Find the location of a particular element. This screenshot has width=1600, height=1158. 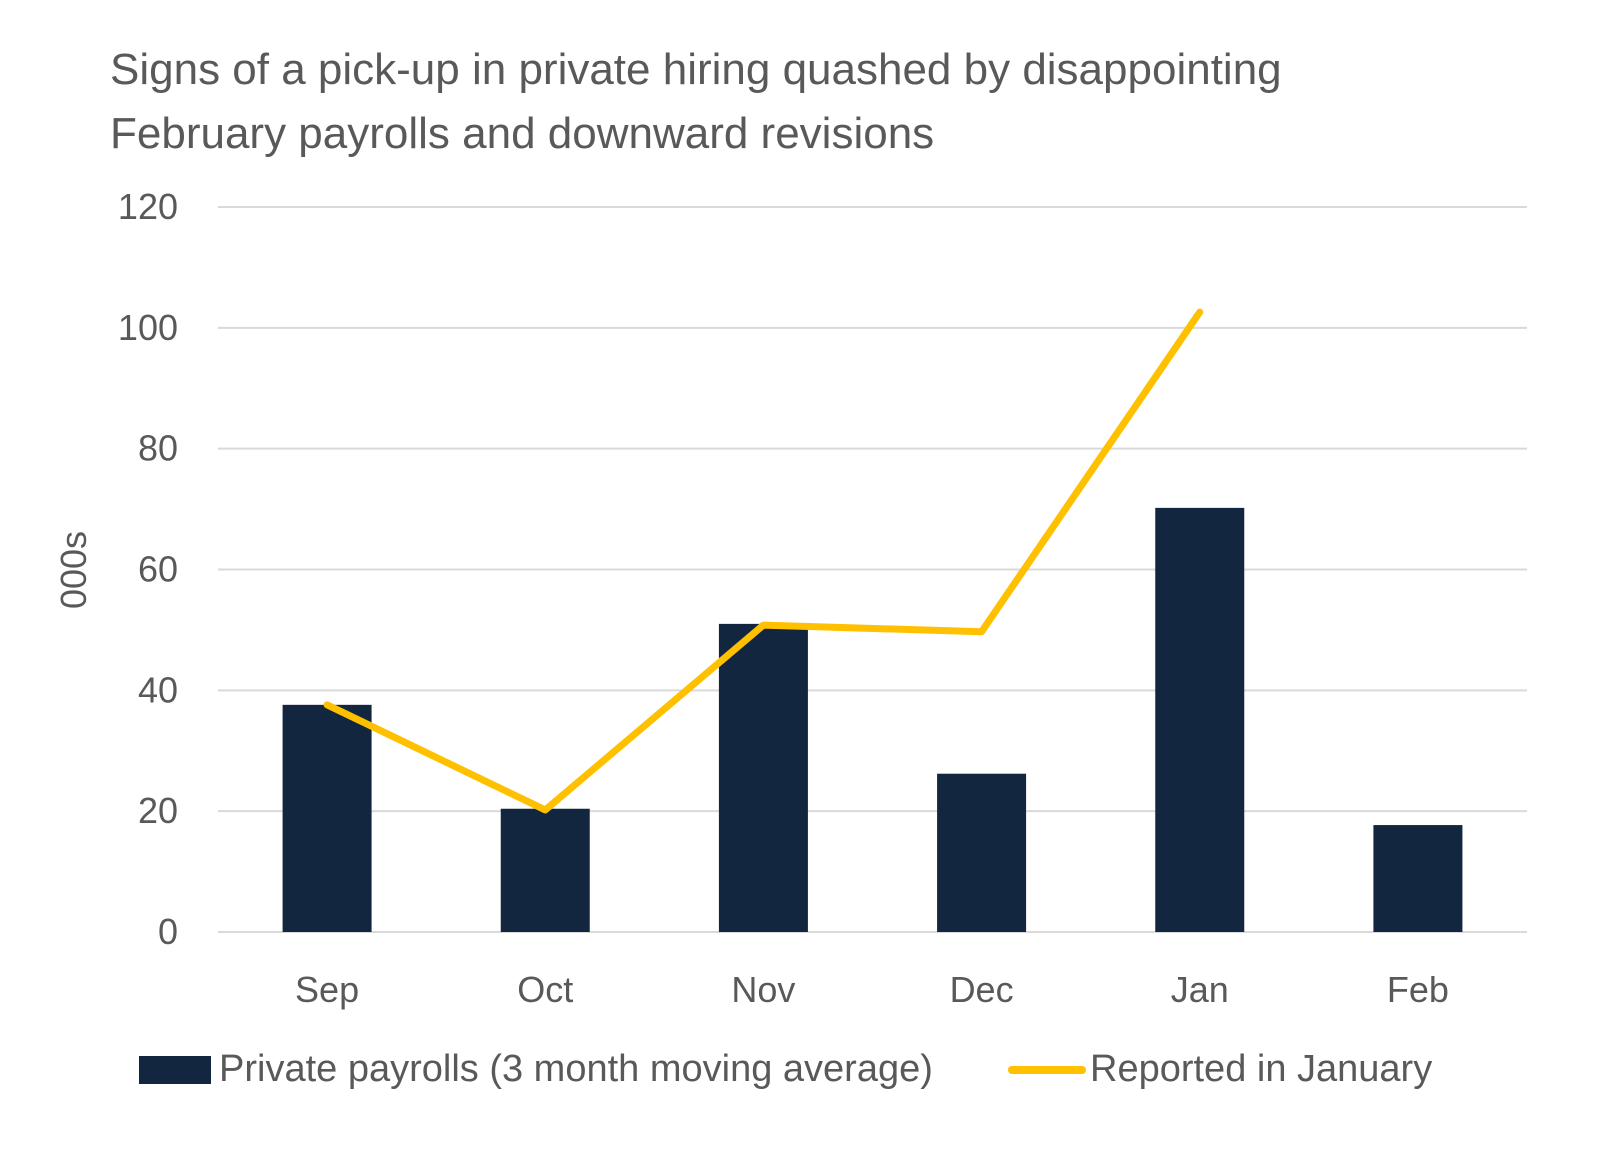

x-tick-label: Oct is located at coordinates (545, 989).